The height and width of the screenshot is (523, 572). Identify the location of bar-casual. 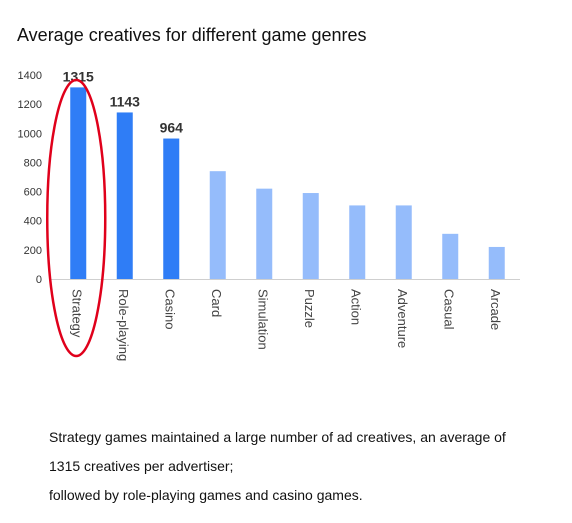
(450, 256).